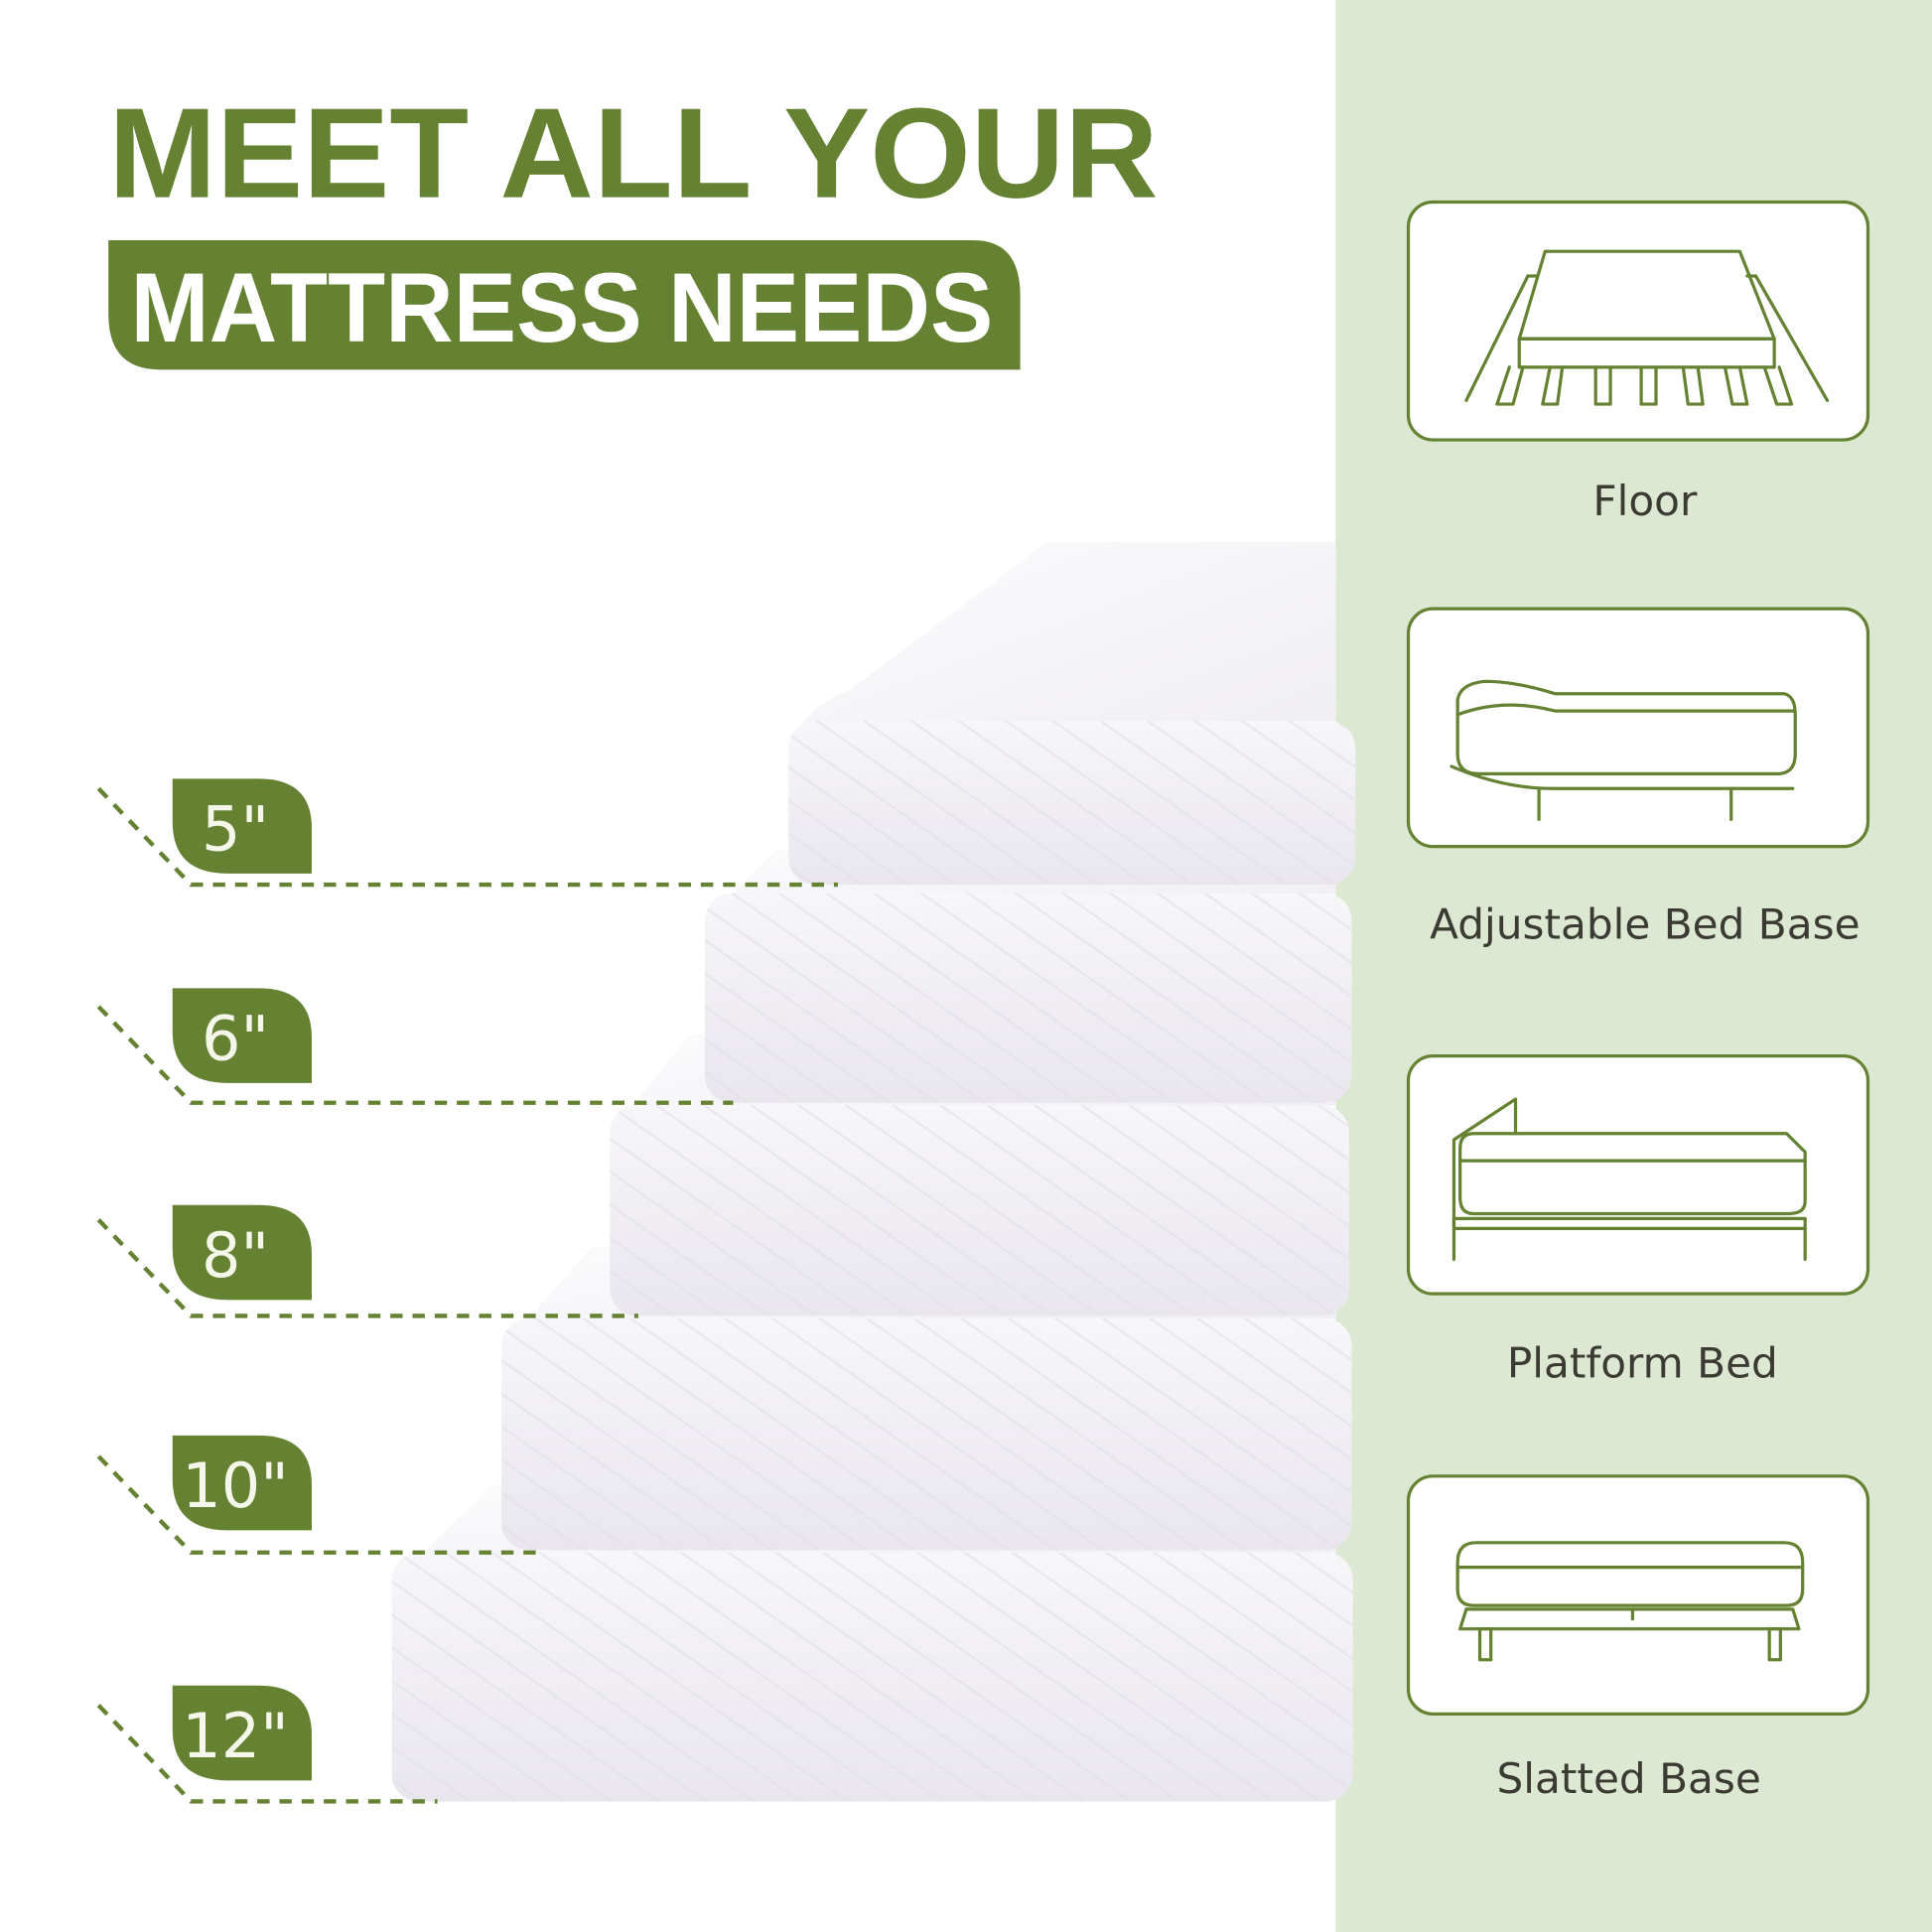 This screenshot has height=1932, width=1932. I want to click on headline-line2: MATTRESS NEEDS, so click(562, 308).